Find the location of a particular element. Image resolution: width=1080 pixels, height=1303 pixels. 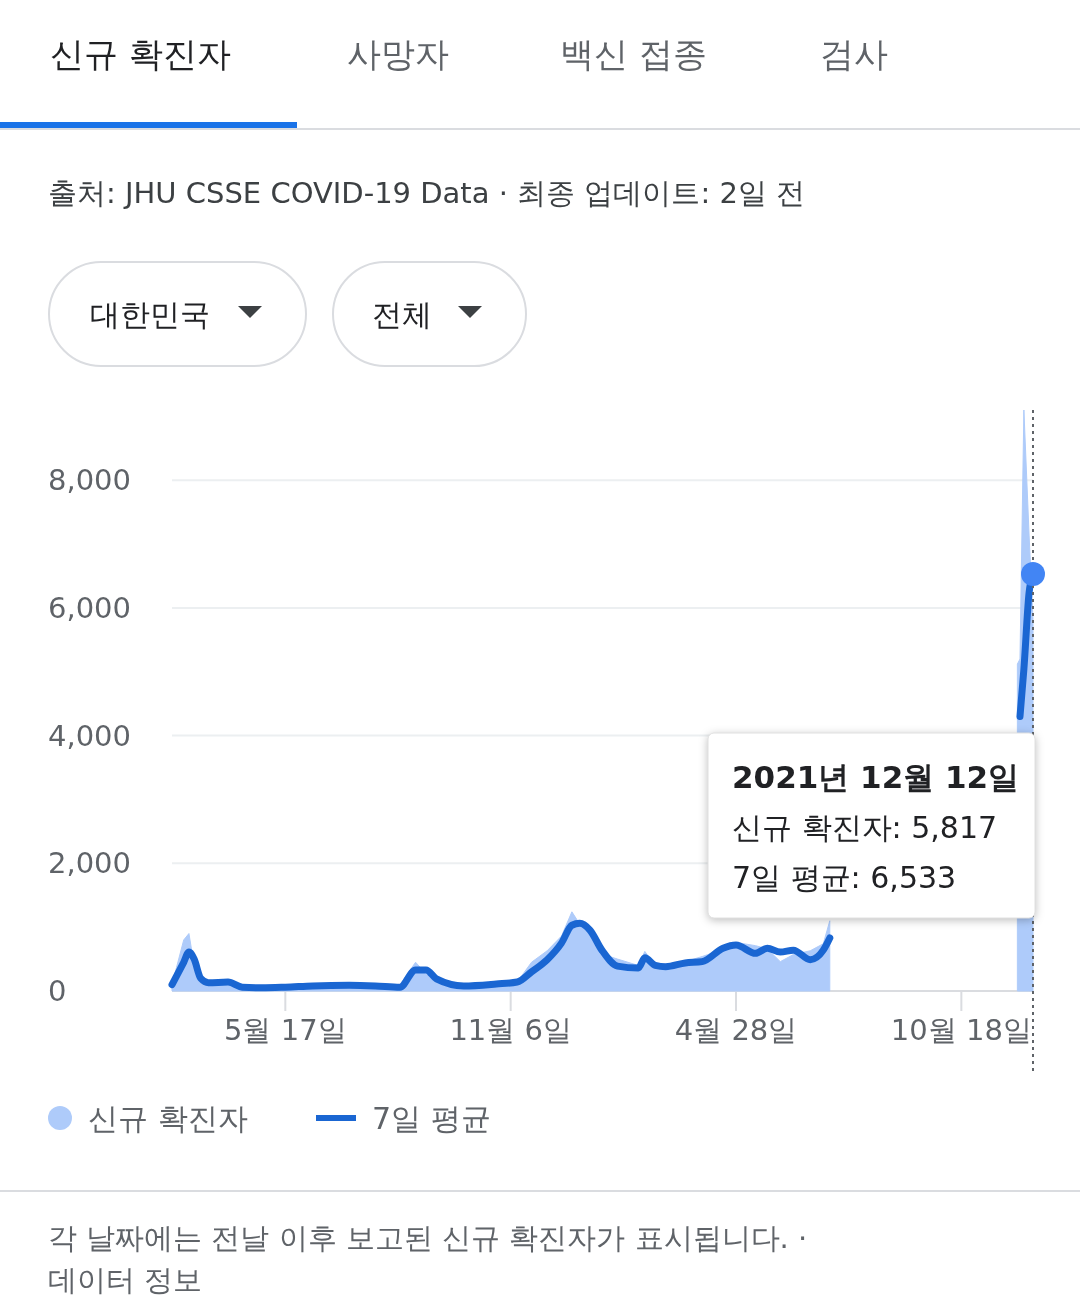

text: 백신 접종 is located at coordinates (633, 54).